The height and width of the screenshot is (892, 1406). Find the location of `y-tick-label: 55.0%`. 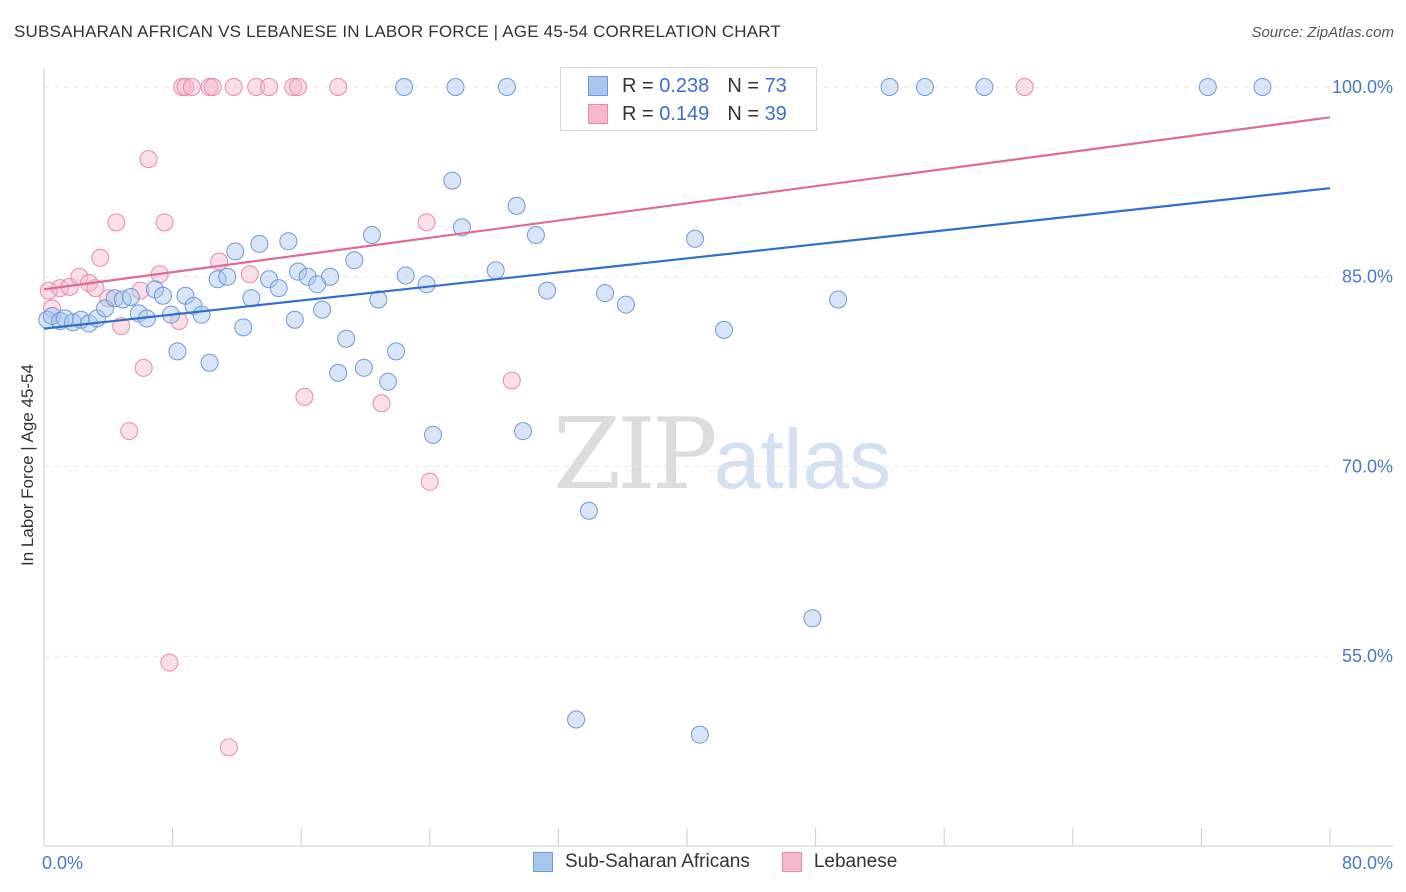

y-tick-label: 55.0% is located at coordinates (1367, 656).